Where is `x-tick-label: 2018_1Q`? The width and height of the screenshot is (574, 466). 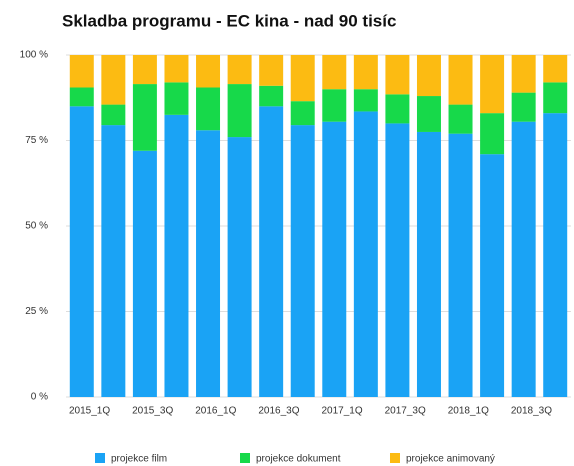
x-tick-label: 2018_1Q is located at coordinates (468, 411).